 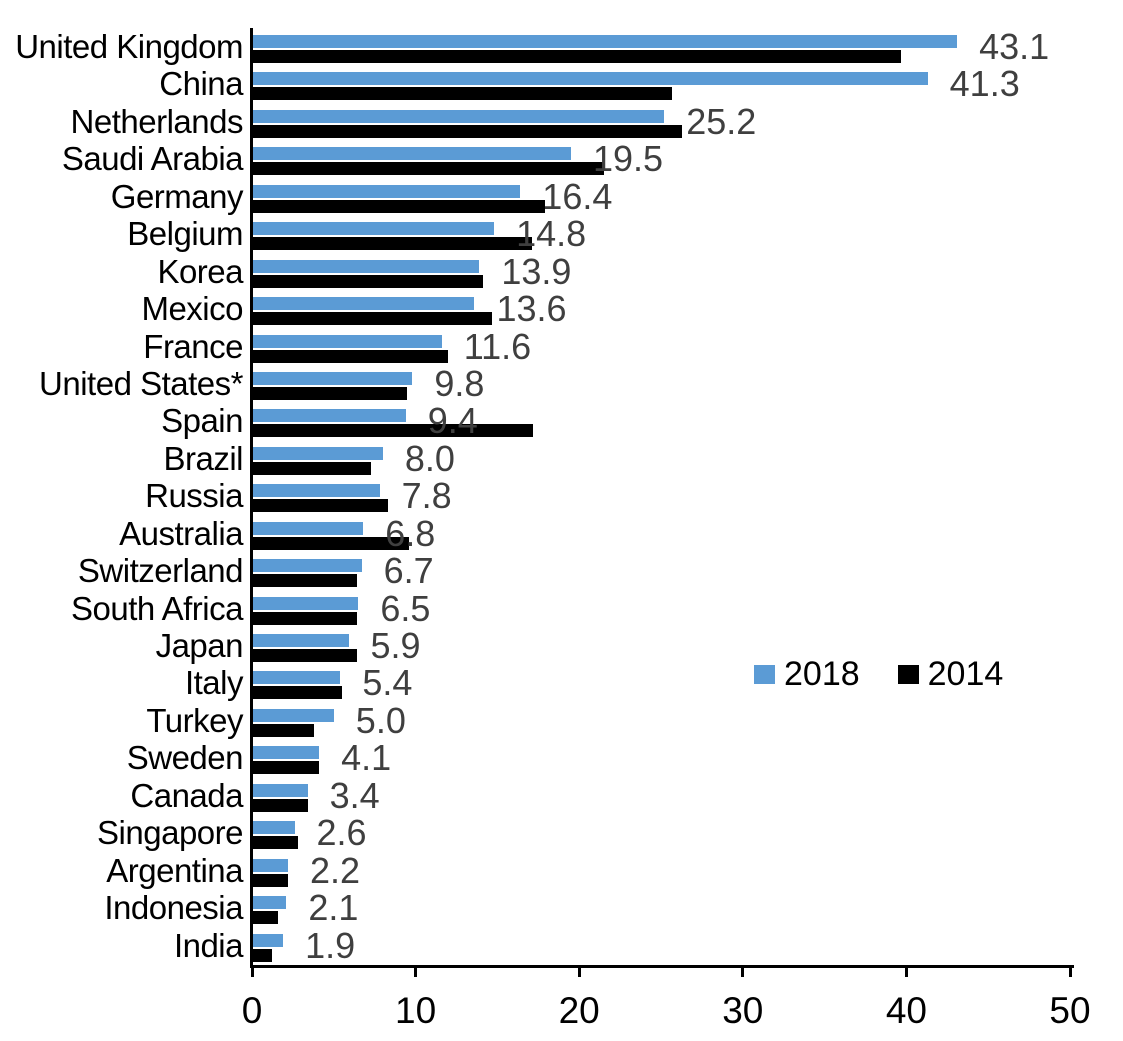 I want to click on x-axis-line, so click(x=662, y=966).